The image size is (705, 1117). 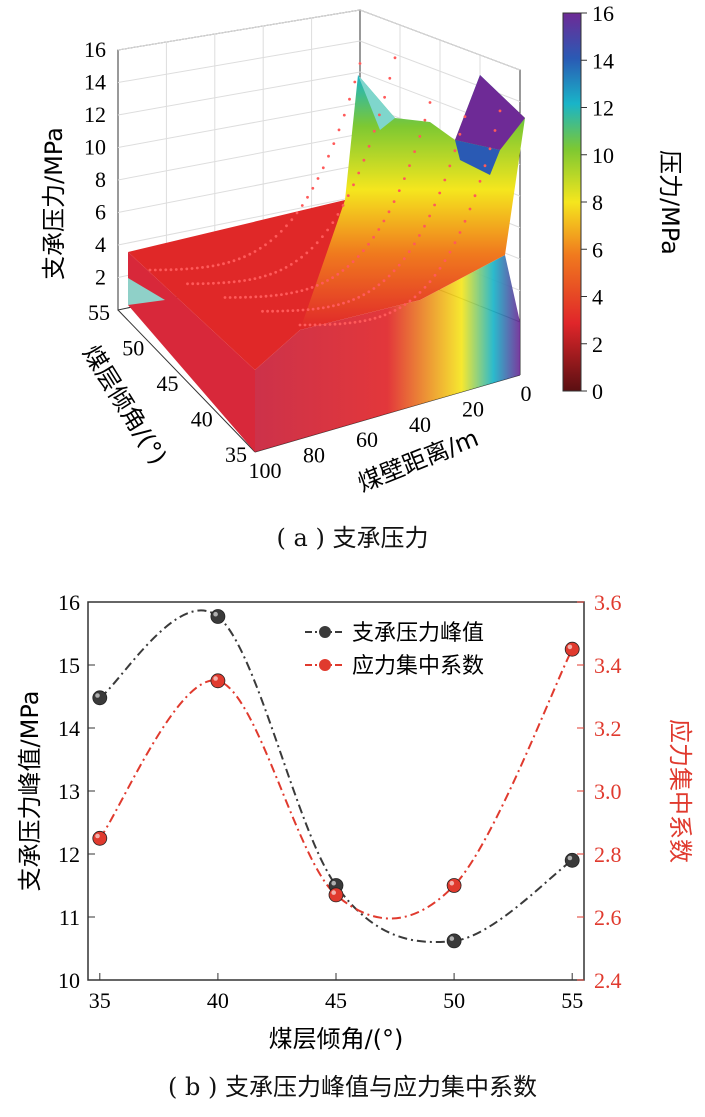 I want to click on colorbar-tick-label: 4, so click(x=597, y=297).